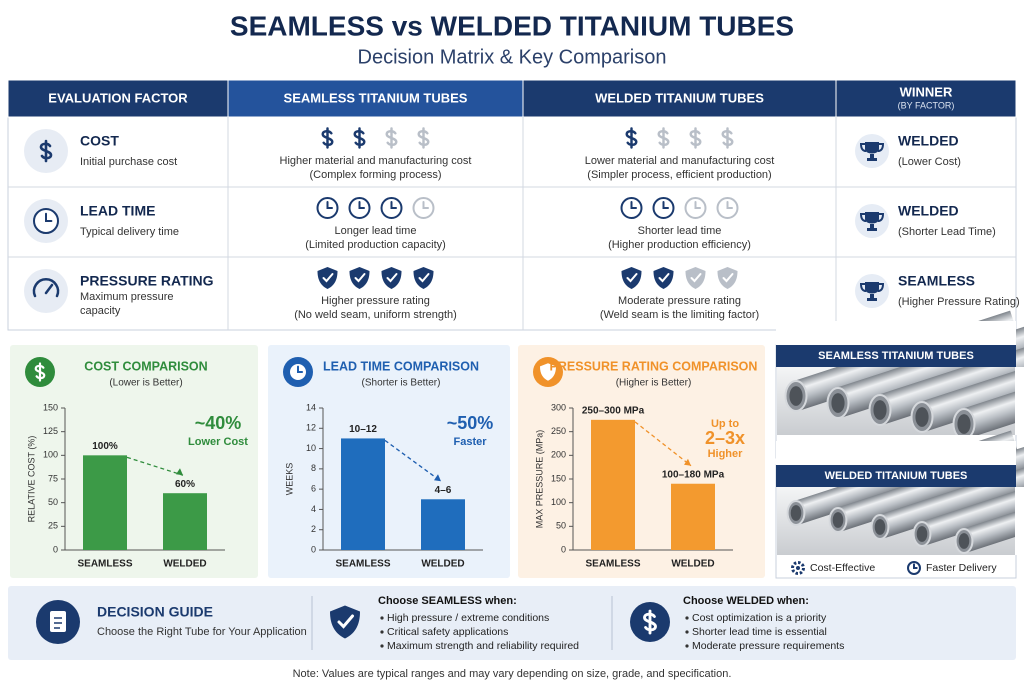 The height and width of the screenshot is (683, 1024). What do you see at coordinates (127, 297) in the screenshot?
I see `factor-description: Maximum pressure` at bounding box center [127, 297].